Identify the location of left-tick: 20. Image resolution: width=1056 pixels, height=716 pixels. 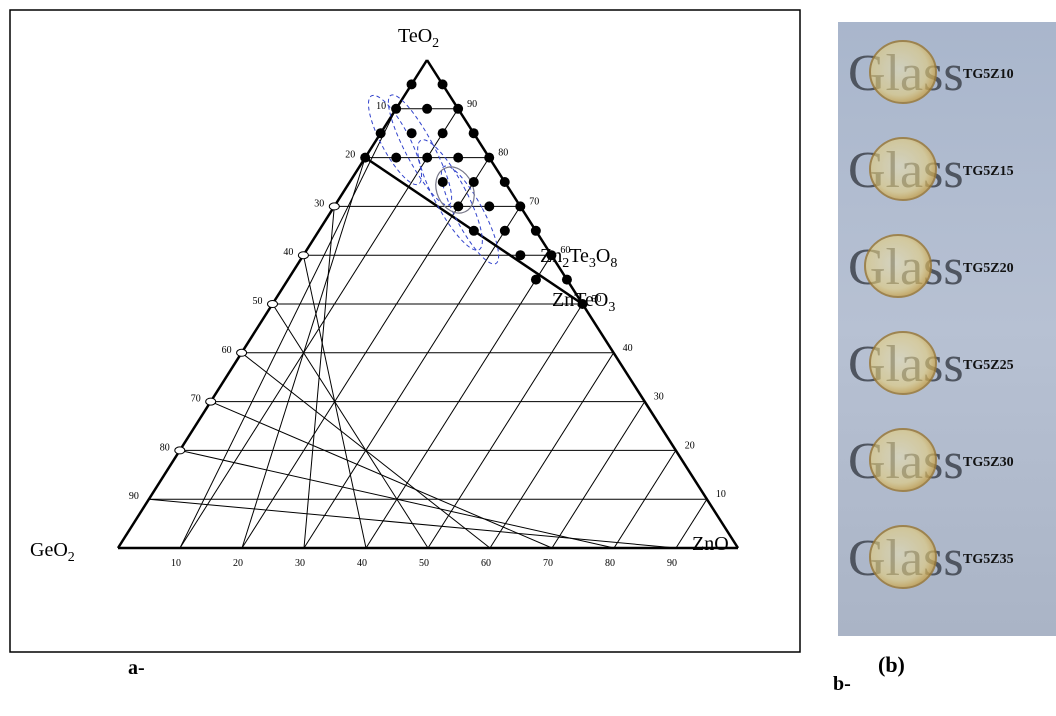
(350, 155).